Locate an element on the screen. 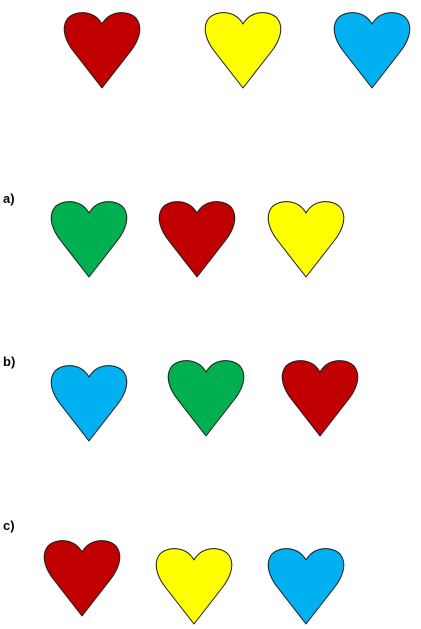 This screenshot has height=629, width=421. option-b-label: b) is located at coordinates (9, 361).